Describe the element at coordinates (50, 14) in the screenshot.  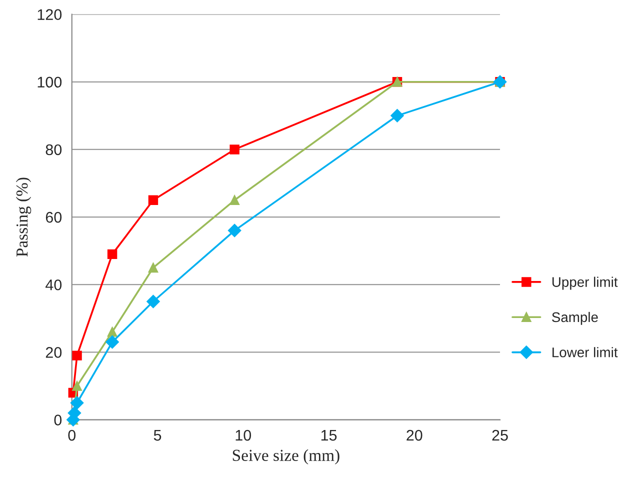
I see `y-tick-label: 120` at that location.